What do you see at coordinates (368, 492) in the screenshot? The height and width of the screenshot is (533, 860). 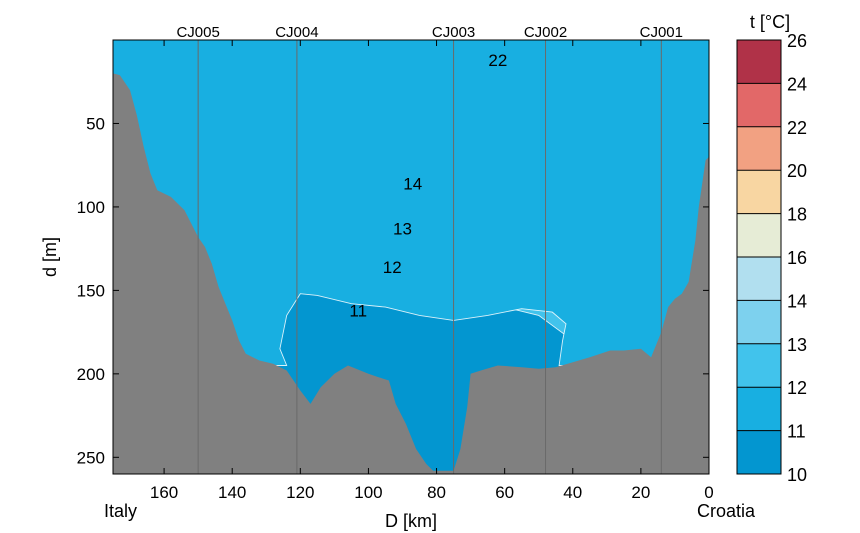 I see `x-tick-label-100: 100` at bounding box center [368, 492].